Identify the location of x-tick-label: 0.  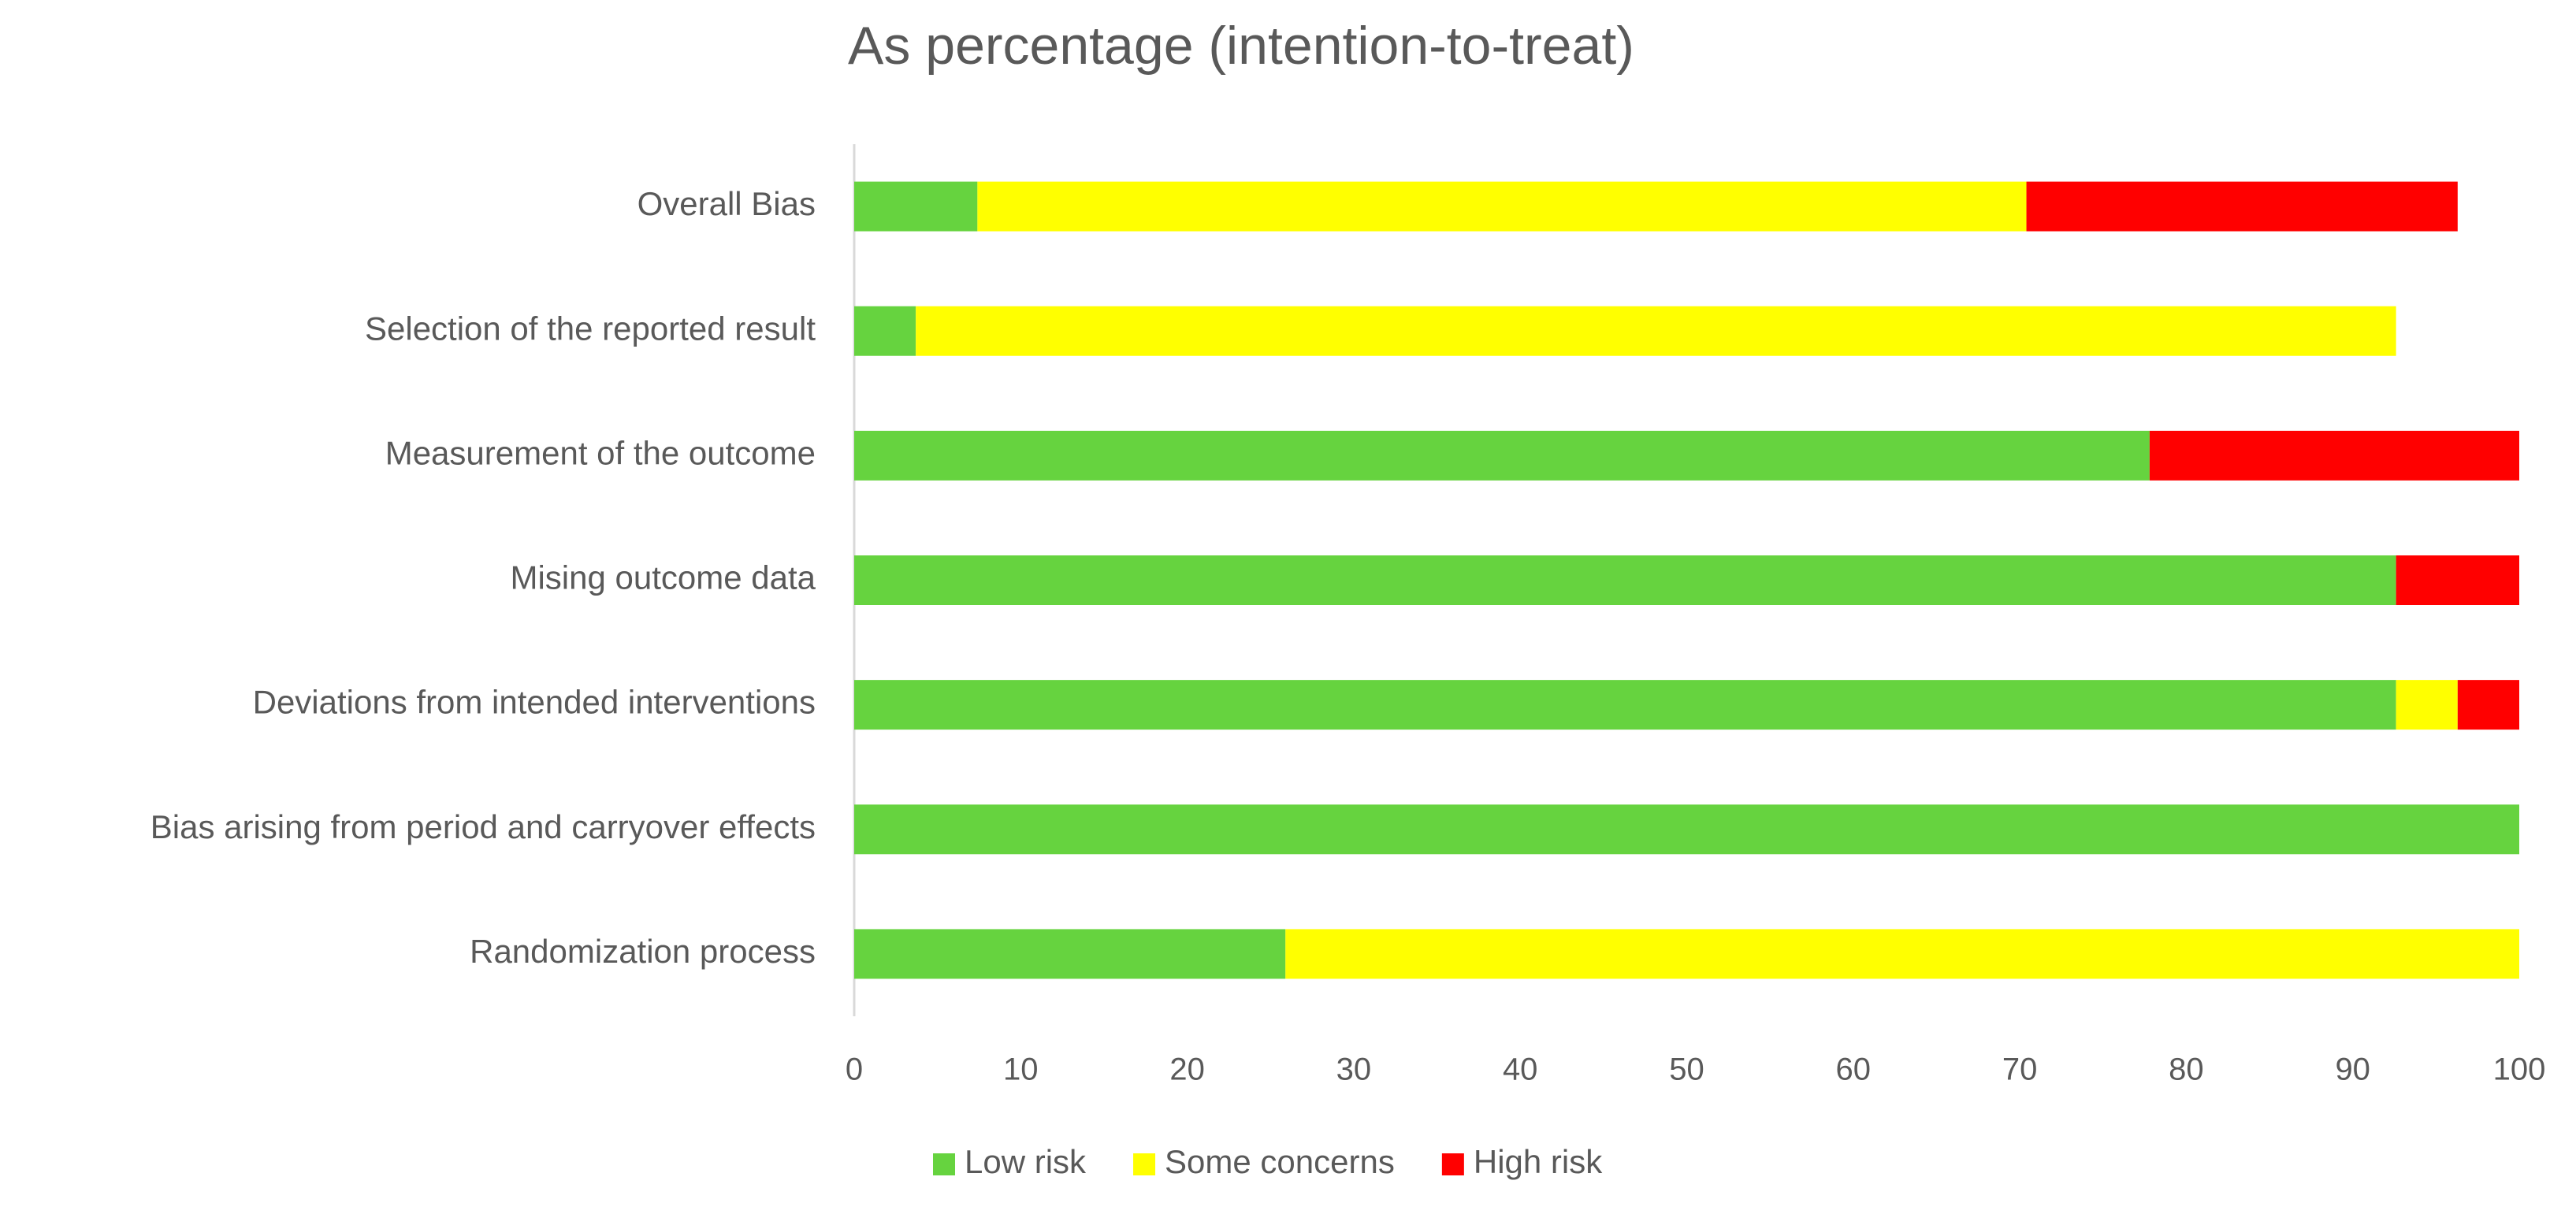
(854, 1070).